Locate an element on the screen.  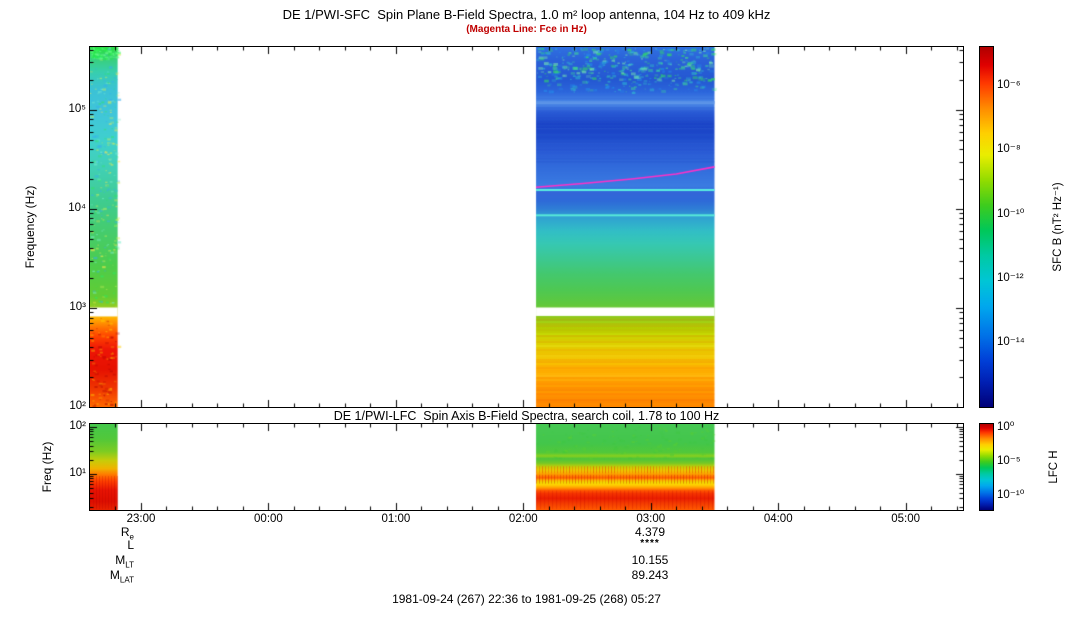
sfc-y-axis-label: Frequency (Hz) is located at coordinates (30, 227).